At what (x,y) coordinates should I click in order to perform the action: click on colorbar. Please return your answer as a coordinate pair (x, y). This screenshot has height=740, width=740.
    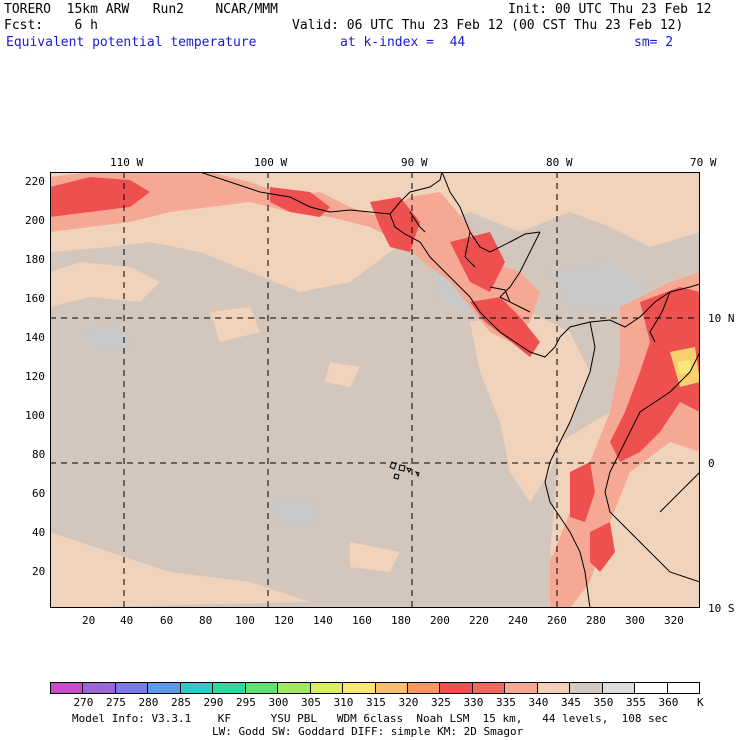
    Looking at the image, I should click on (375, 688).